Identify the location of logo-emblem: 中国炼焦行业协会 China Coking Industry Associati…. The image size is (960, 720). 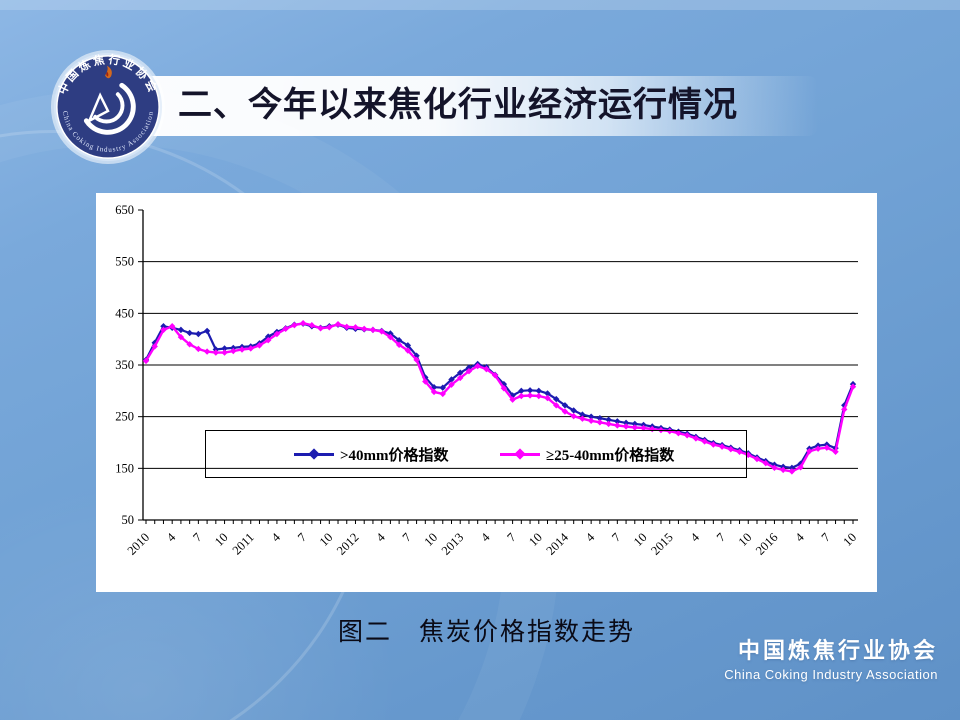
(108, 107).